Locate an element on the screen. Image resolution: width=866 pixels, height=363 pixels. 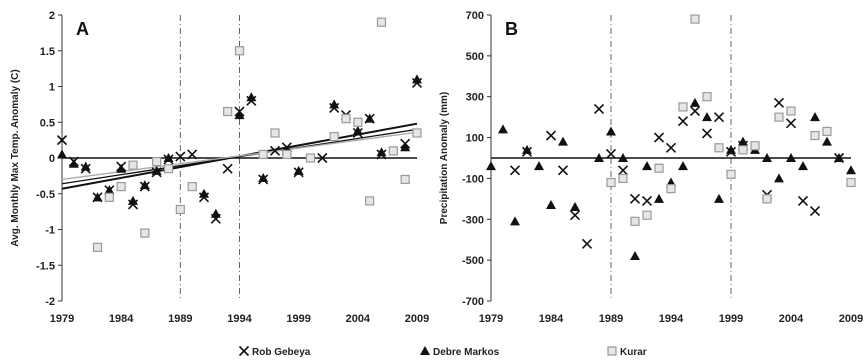
legend: Rob Gebeya Debre Markos Kurar is located at coordinates (442, 351).